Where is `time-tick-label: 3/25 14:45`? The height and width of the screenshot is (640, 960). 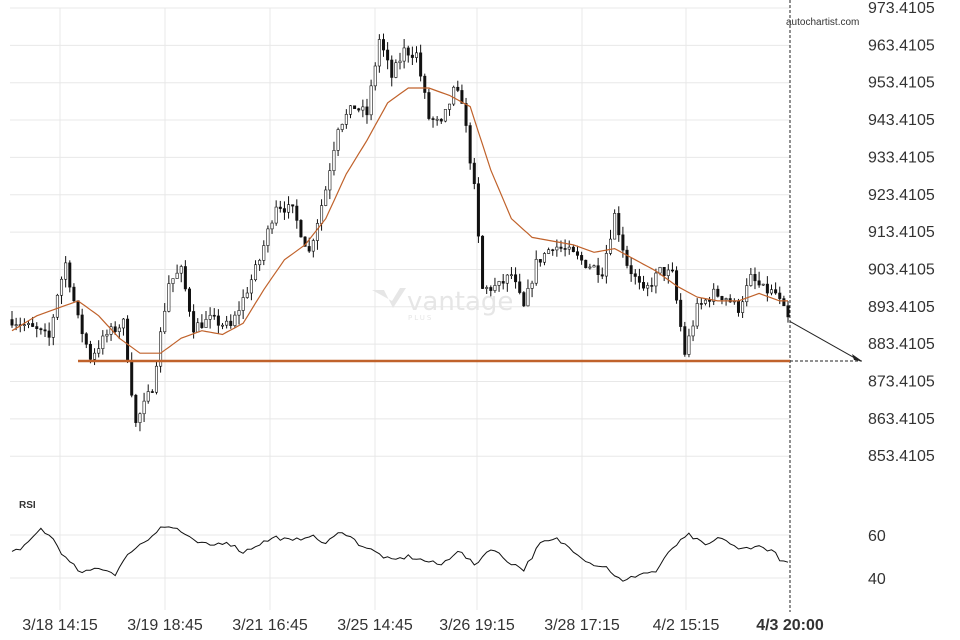
time-tick-label: 3/25 14:45 is located at coordinates (375, 625).